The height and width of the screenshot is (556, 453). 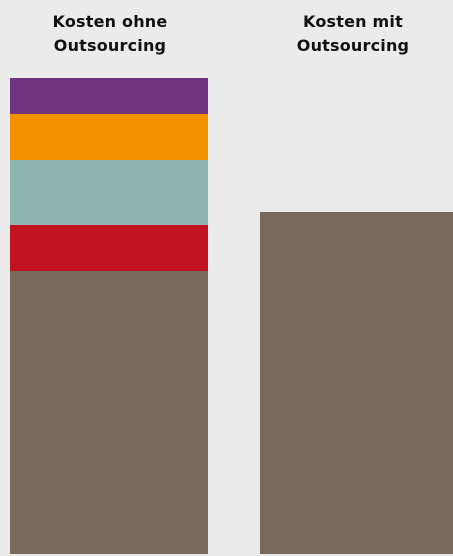 I want to click on bar-label-mit-outsourcing: Kosten mit Outsourcing, so click(x=353, y=33).